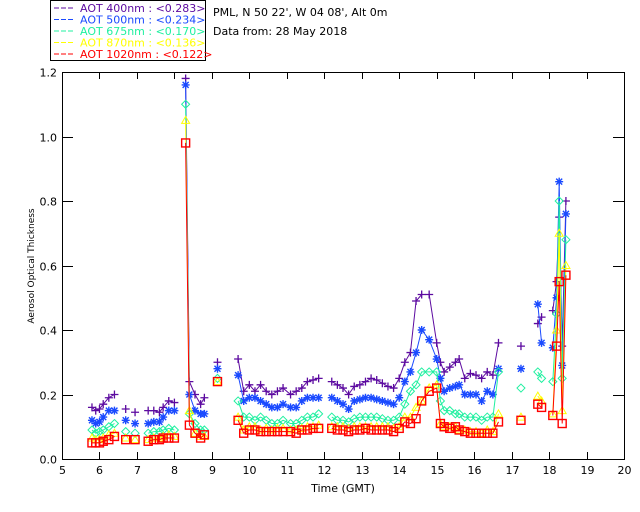  I want to click on x-tick-label: 20, so click(625, 470).